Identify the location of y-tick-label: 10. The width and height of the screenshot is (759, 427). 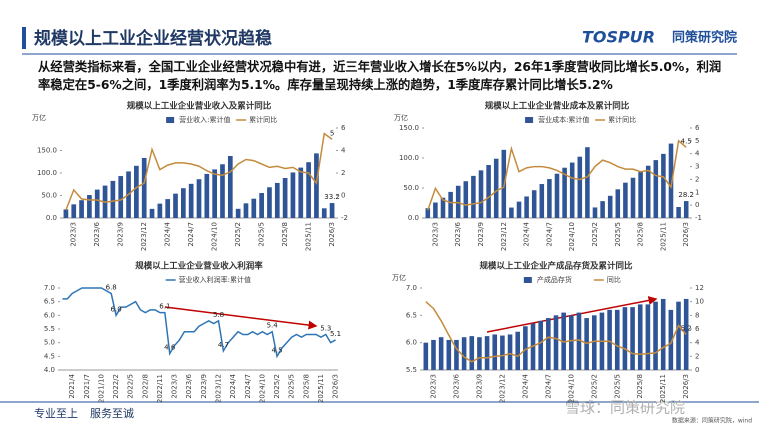
(699, 302).